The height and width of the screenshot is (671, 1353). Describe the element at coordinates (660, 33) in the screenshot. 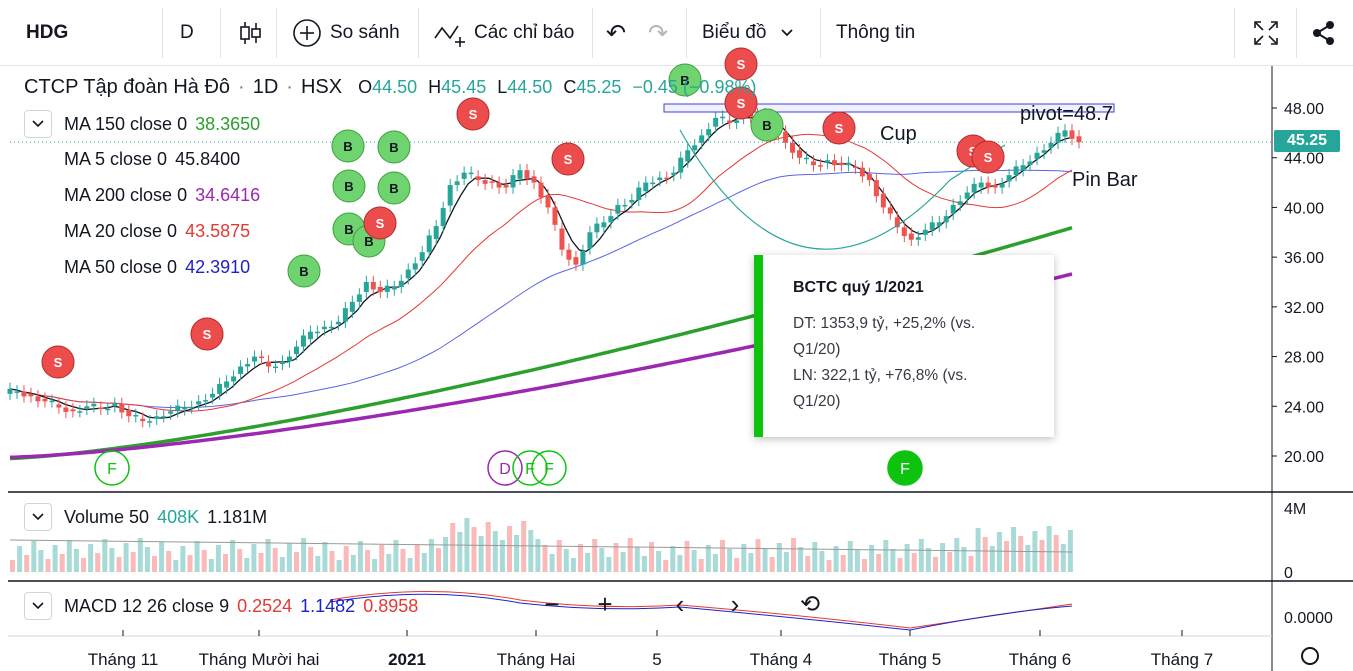

I see `redo-button: ↷` at that location.